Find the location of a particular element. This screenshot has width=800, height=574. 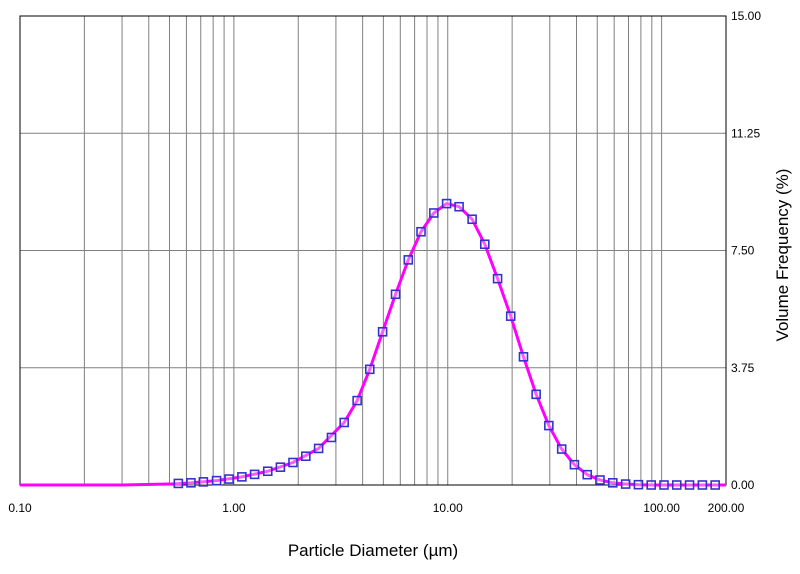

x-axis-title: Particle Diameter (µm) is located at coordinates (373, 550).